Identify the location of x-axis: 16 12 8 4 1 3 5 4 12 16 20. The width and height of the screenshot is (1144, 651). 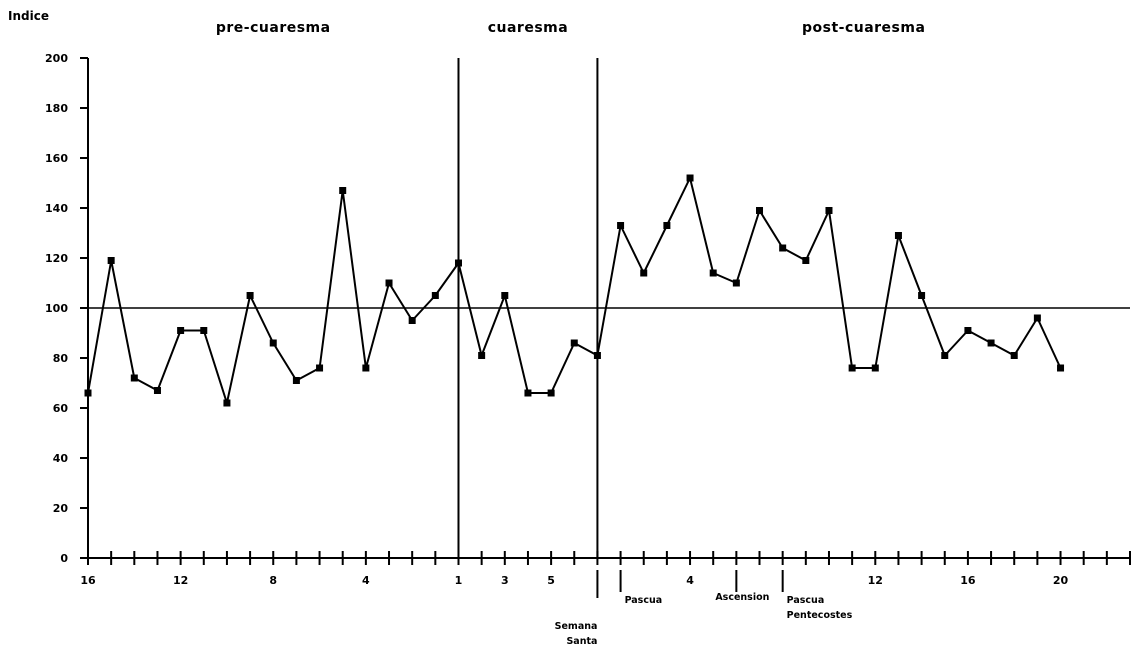
(605, 569).